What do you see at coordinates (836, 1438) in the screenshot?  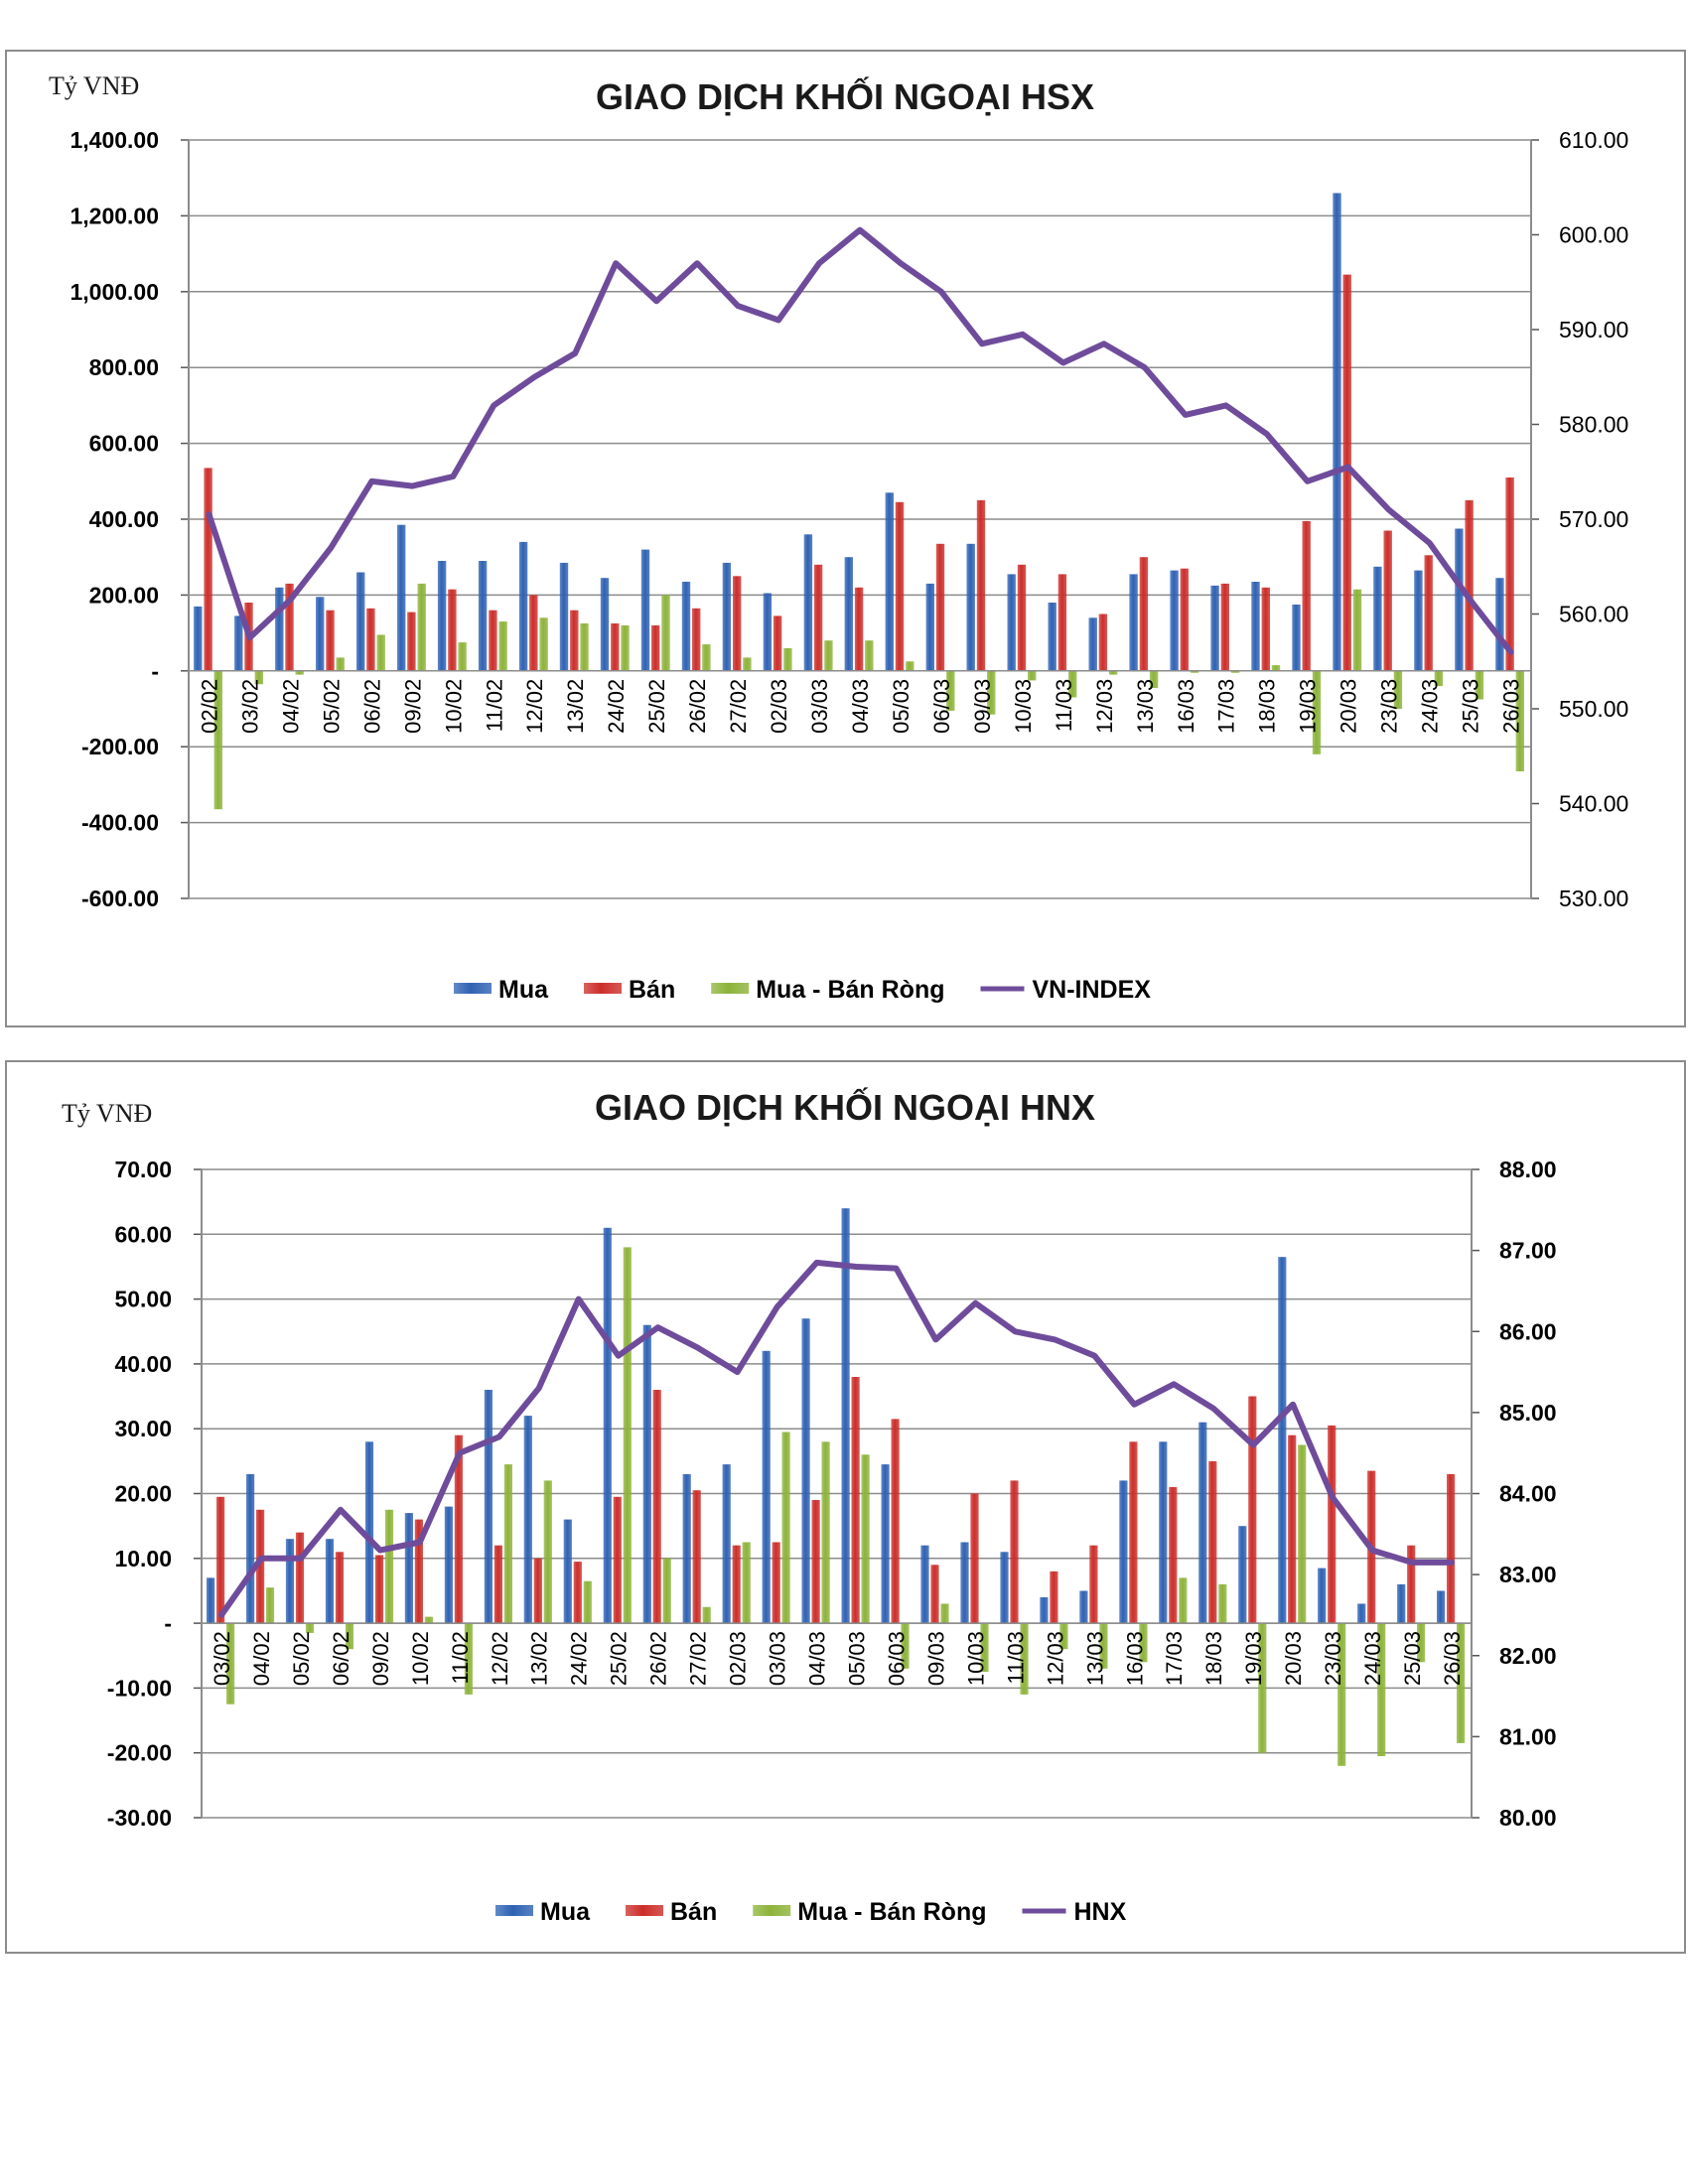 I see `hnx-index-line` at bounding box center [836, 1438].